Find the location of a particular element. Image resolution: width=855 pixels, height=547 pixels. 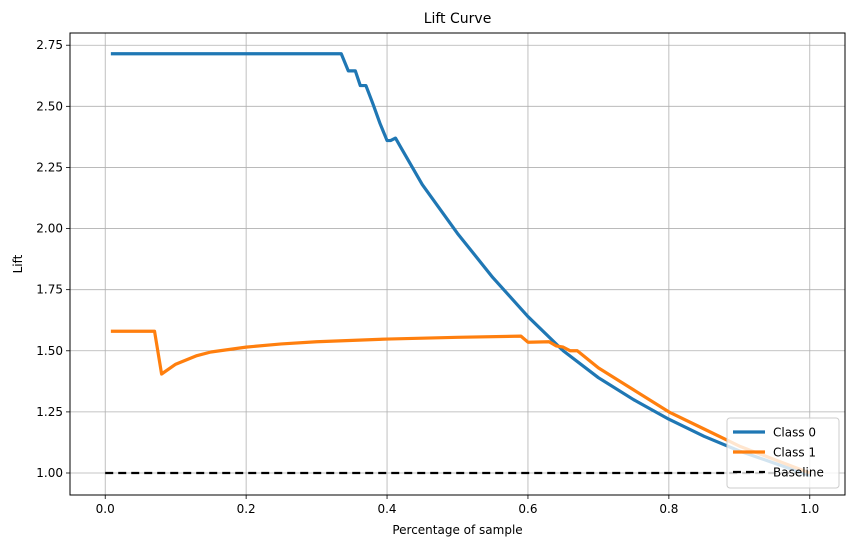

y-tick-label: 2.25 is located at coordinates (49, 167).